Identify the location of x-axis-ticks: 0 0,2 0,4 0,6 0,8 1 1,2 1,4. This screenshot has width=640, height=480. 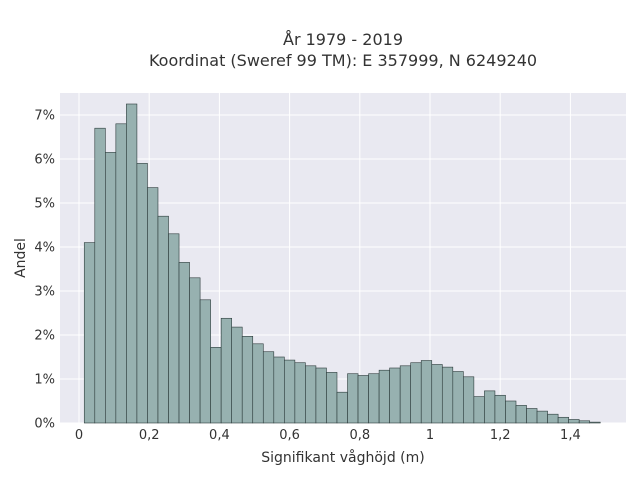
(328, 435).